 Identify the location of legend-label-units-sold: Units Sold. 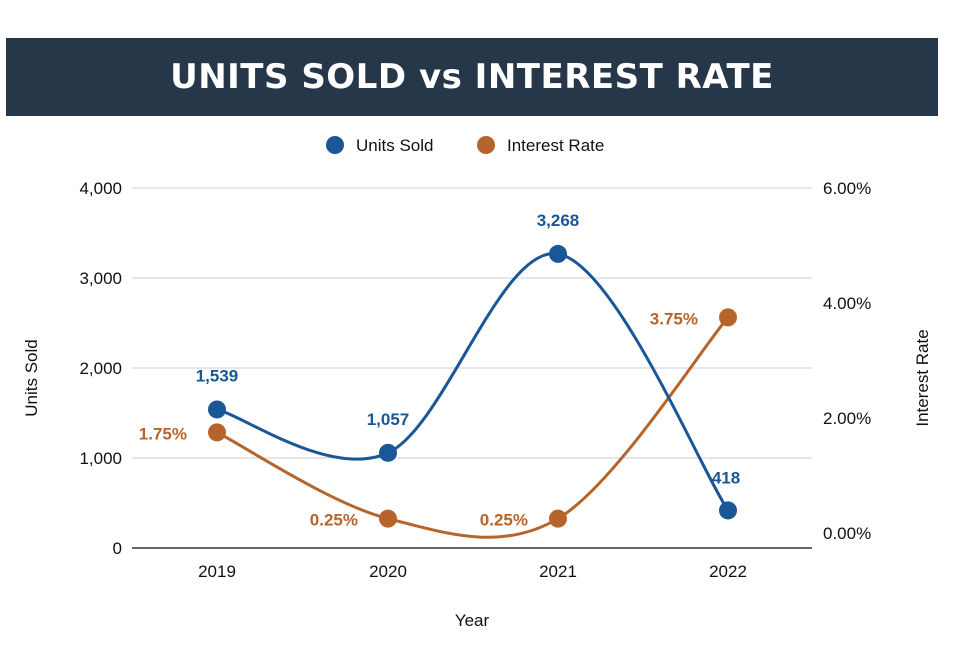
(394, 145).